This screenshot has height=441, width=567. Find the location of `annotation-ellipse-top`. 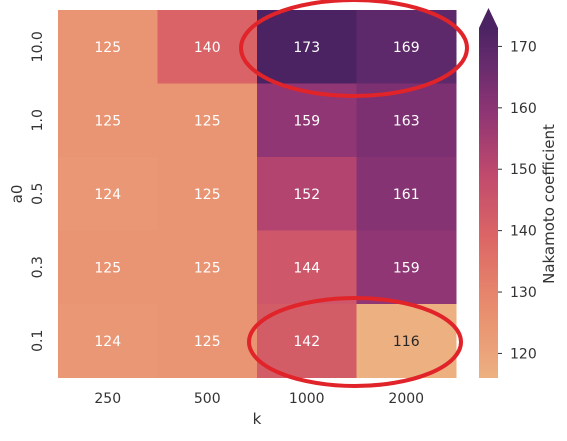

annotation-ellipse-top is located at coordinates (354, 49).